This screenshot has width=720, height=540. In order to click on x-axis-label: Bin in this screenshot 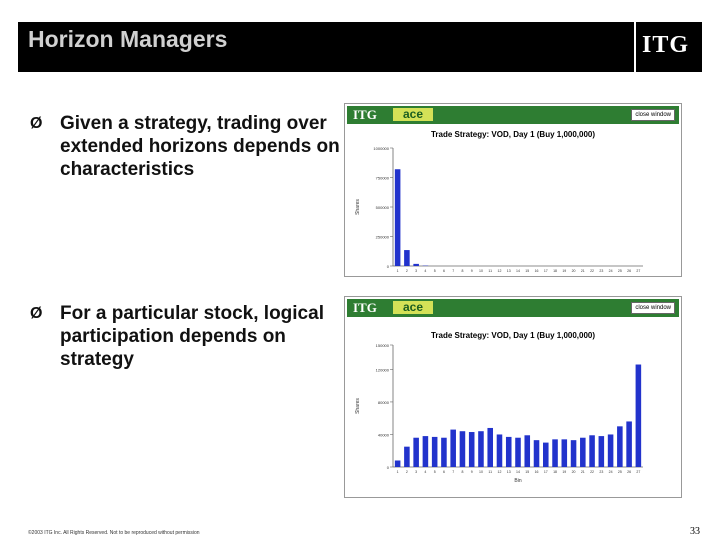, I will do `click(517, 481)`.